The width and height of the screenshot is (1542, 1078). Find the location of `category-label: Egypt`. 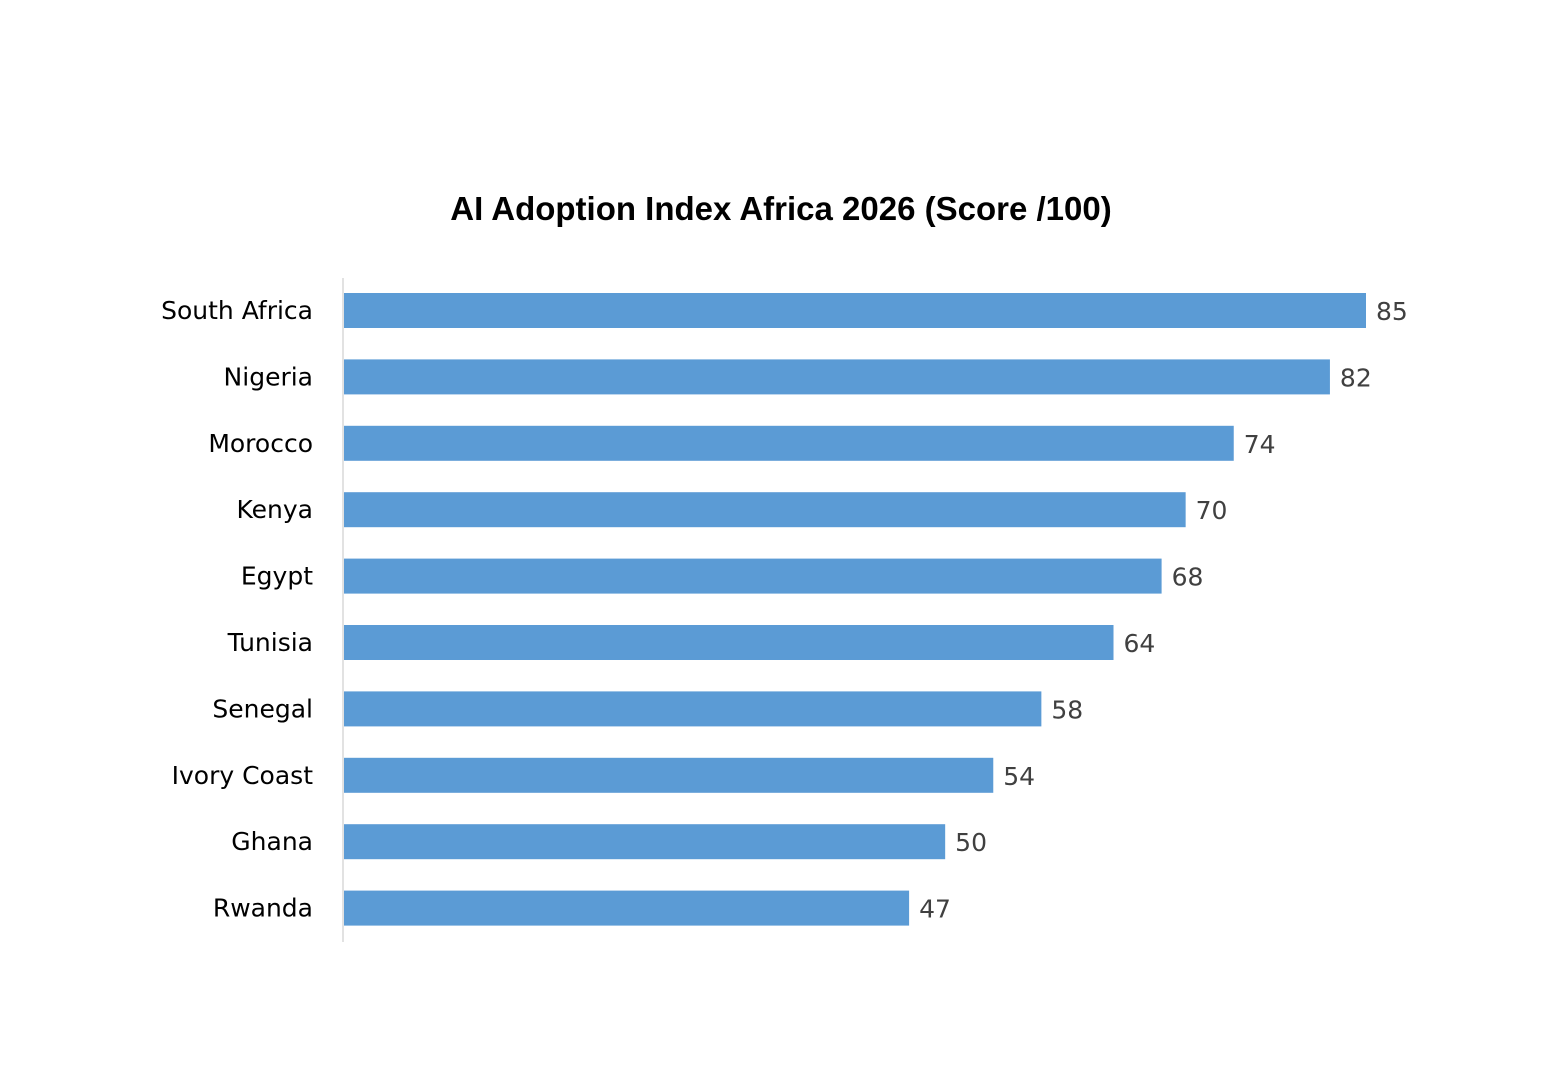

category-label: Egypt is located at coordinates (277, 576).